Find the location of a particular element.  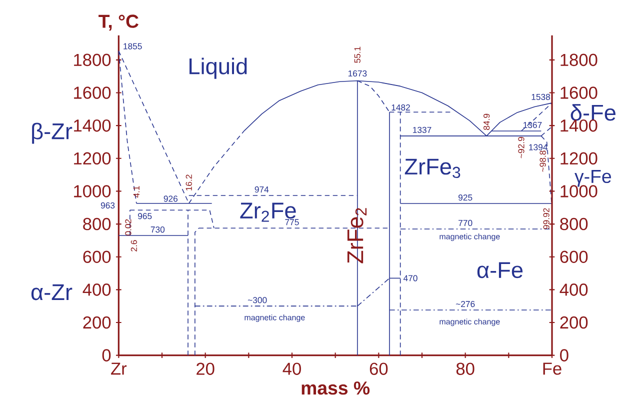

annotation: ~300 is located at coordinates (257, 300).